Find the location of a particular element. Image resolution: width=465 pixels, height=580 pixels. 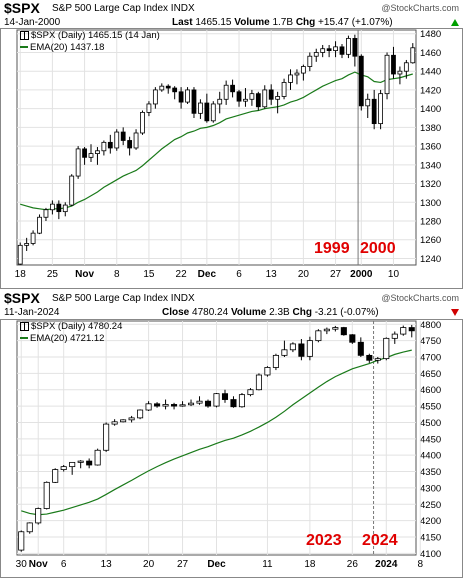

legend-price: $SPX (Daily) 1465.15 (14 Jan) is located at coordinates (95, 35).